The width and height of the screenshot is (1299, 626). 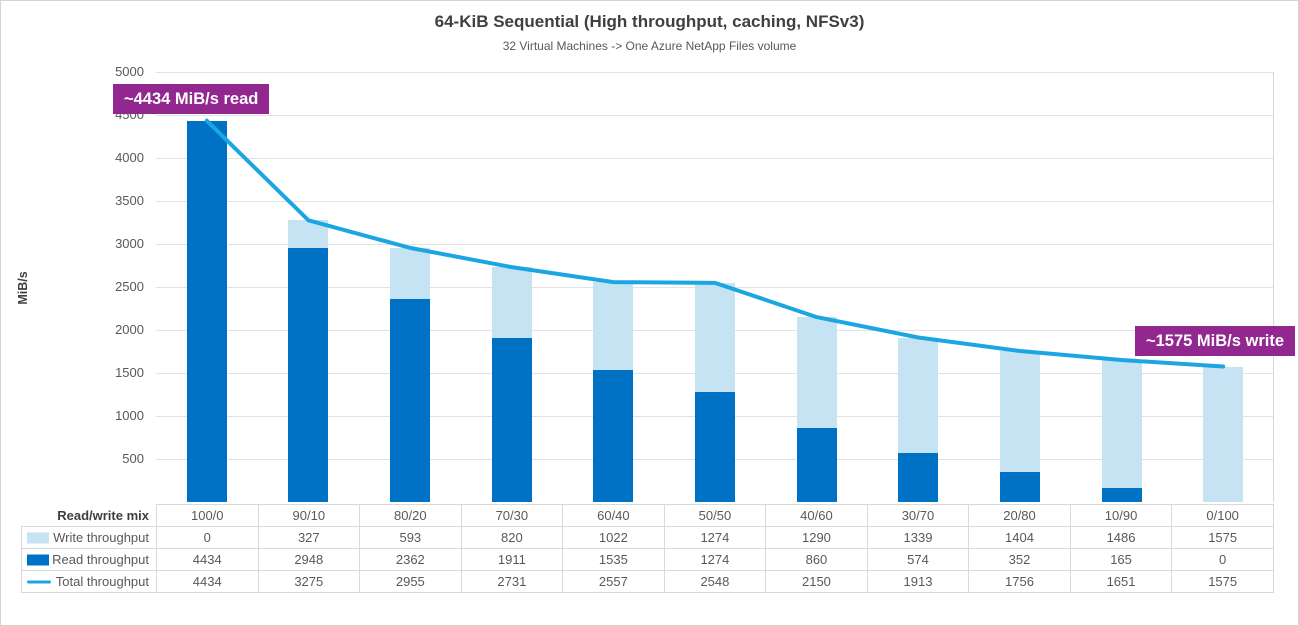 I want to click on series-label: Write throughput, so click(x=101, y=537).